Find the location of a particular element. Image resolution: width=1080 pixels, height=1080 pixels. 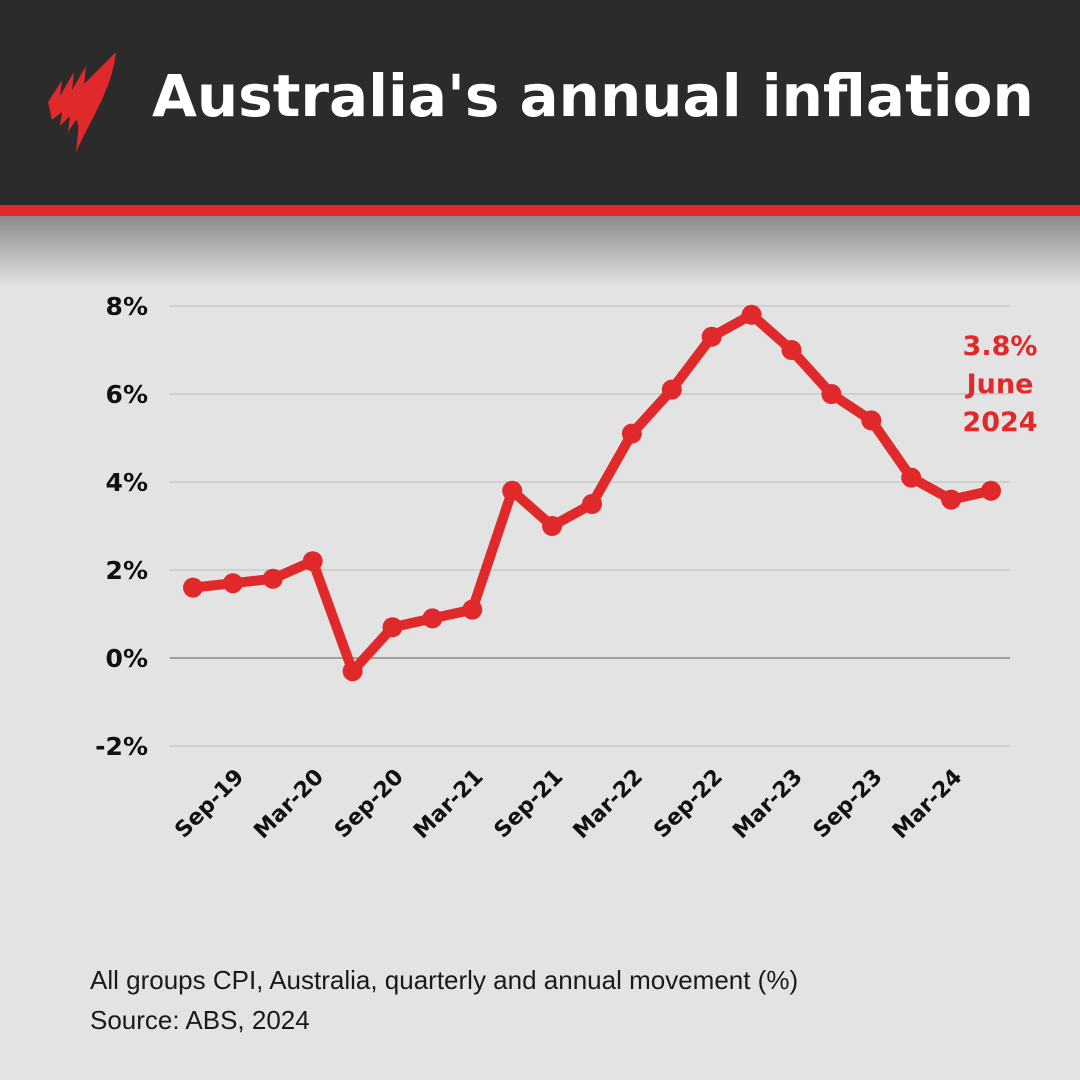

y-tick-label: 6% is located at coordinates (127, 394).